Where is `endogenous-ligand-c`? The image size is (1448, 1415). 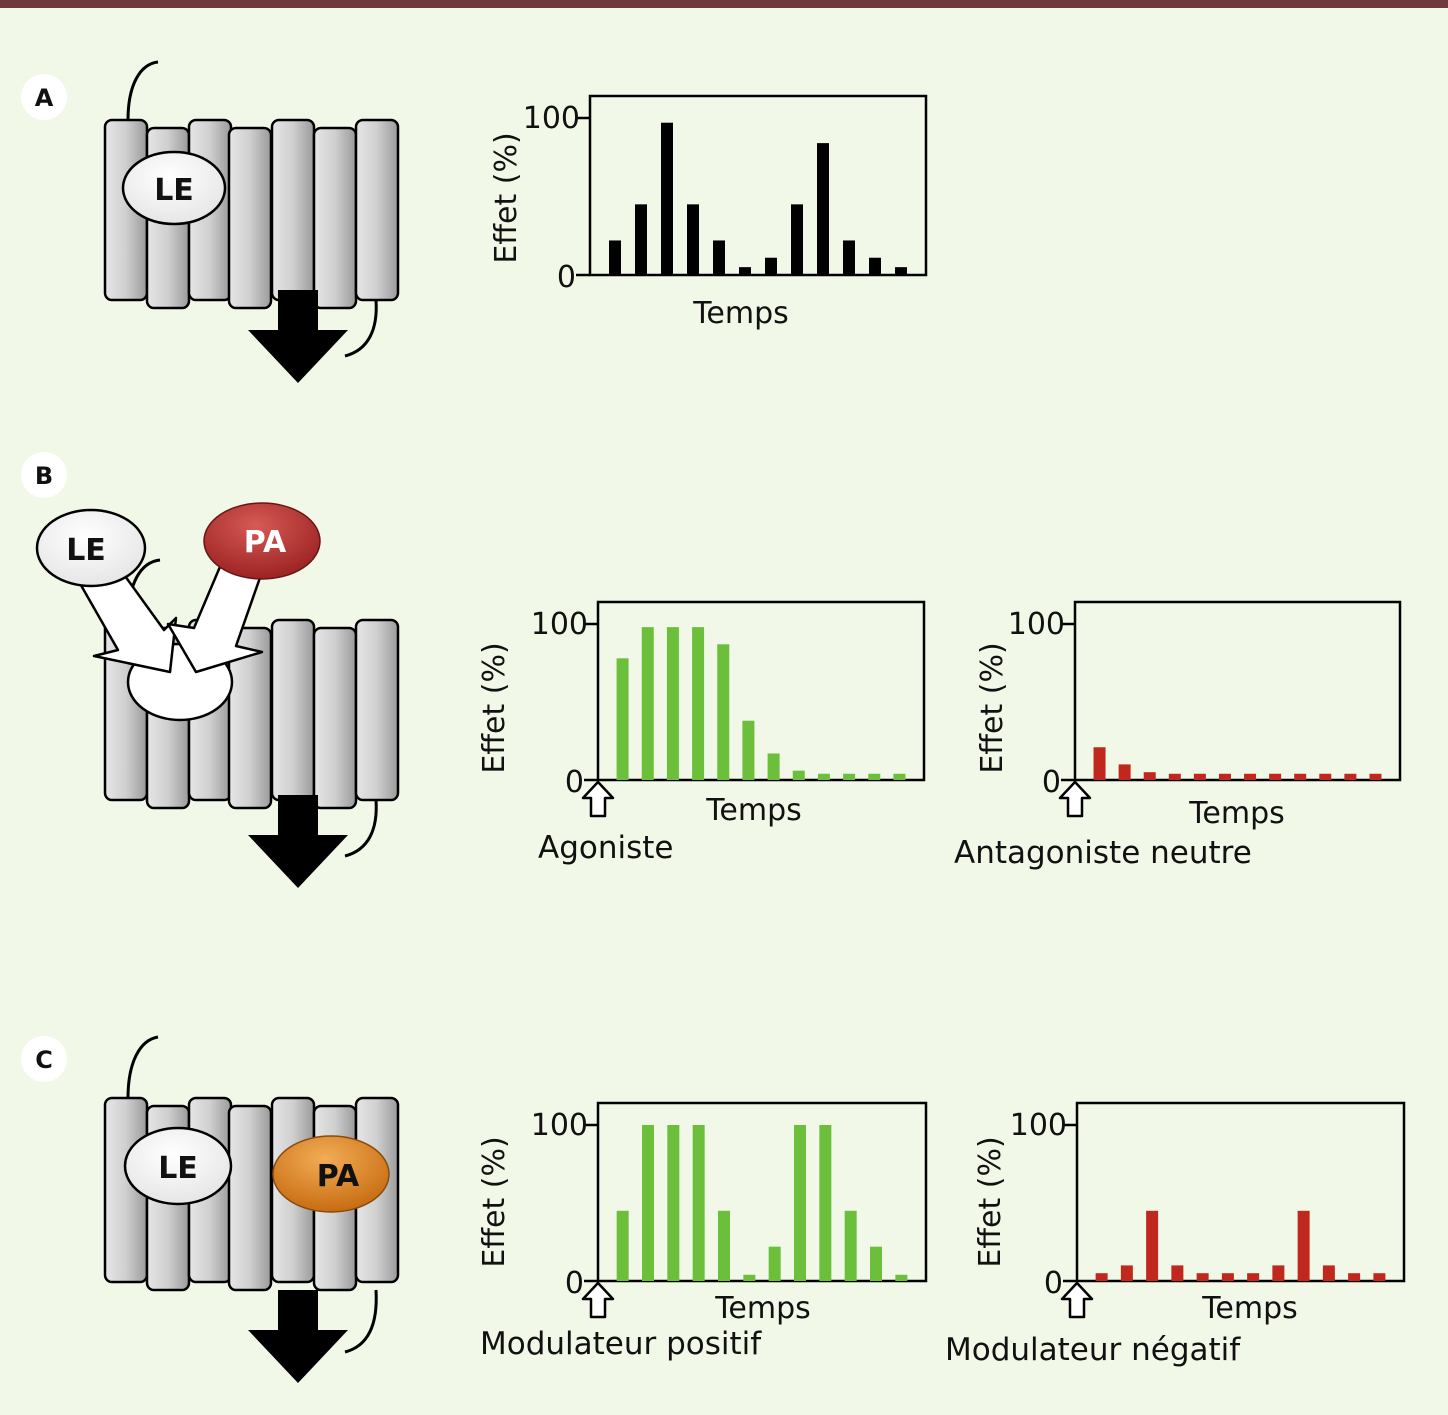 endogenous-ligand-c is located at coordinates (178, 1166).